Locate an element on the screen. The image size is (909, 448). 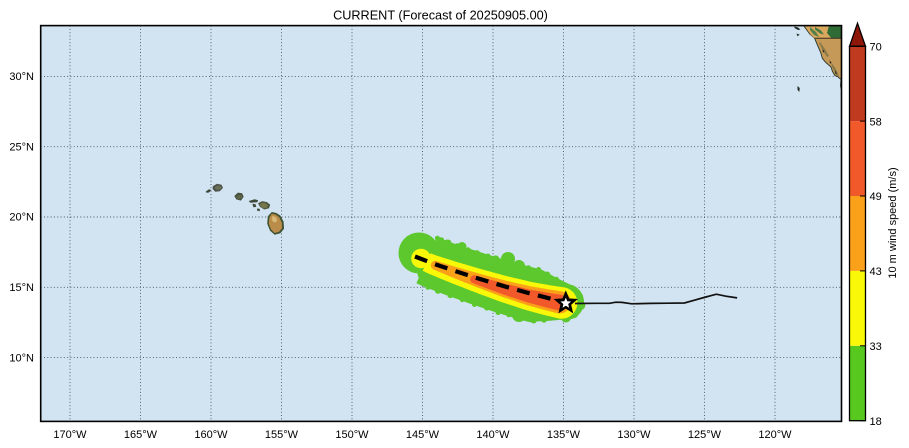
svg-text: 130°W is located at coordinates (634, 435).